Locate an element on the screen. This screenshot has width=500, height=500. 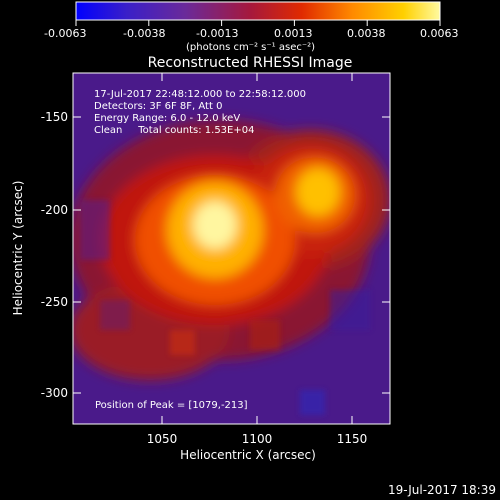
colorbar-tick-label: -0.0013 is located at coordinates (217, 33).